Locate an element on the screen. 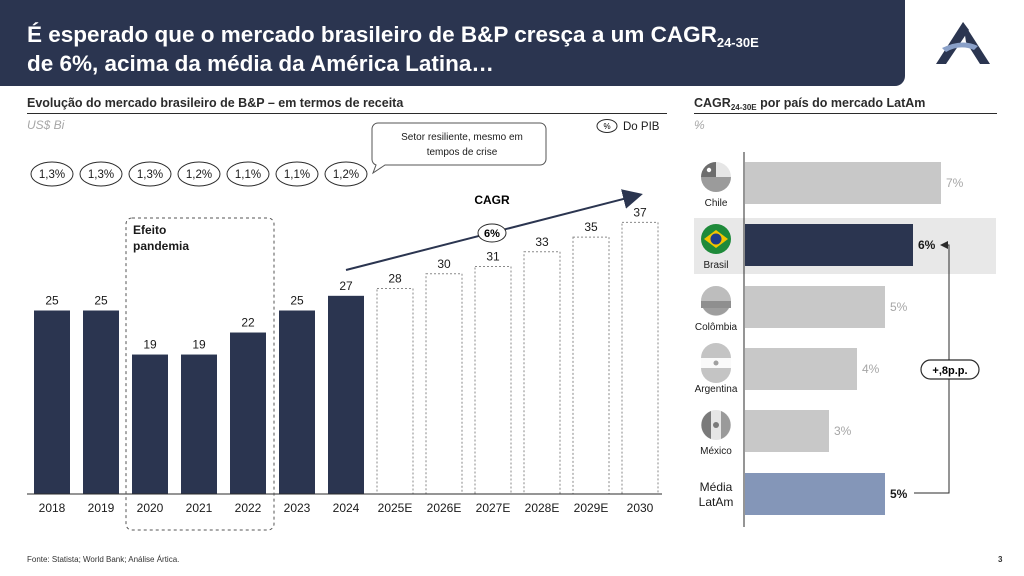 This screenshot has width=1024, height=576. bar-value-label: 7% is located at coordinates (955, 183).